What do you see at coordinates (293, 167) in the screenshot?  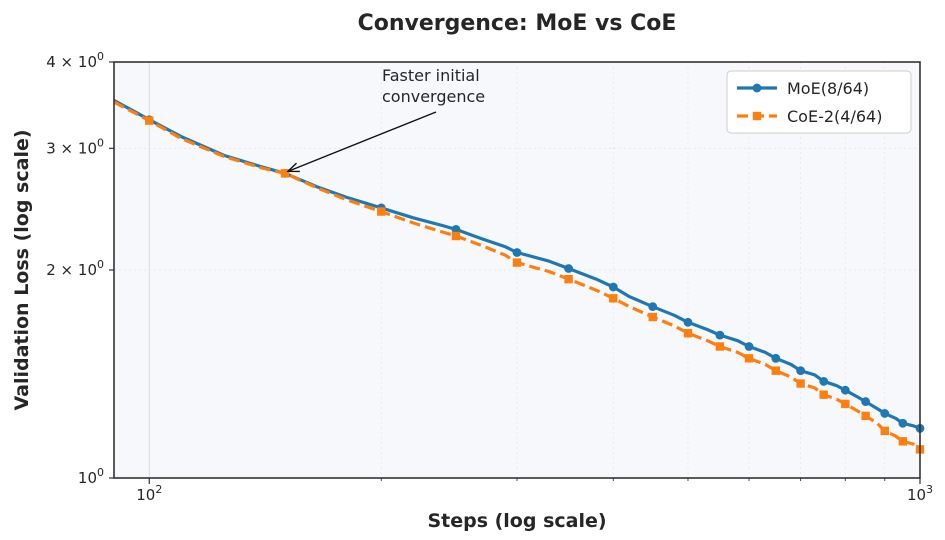 I see `annotation-arrow-head` at bounding box center [293, 167].